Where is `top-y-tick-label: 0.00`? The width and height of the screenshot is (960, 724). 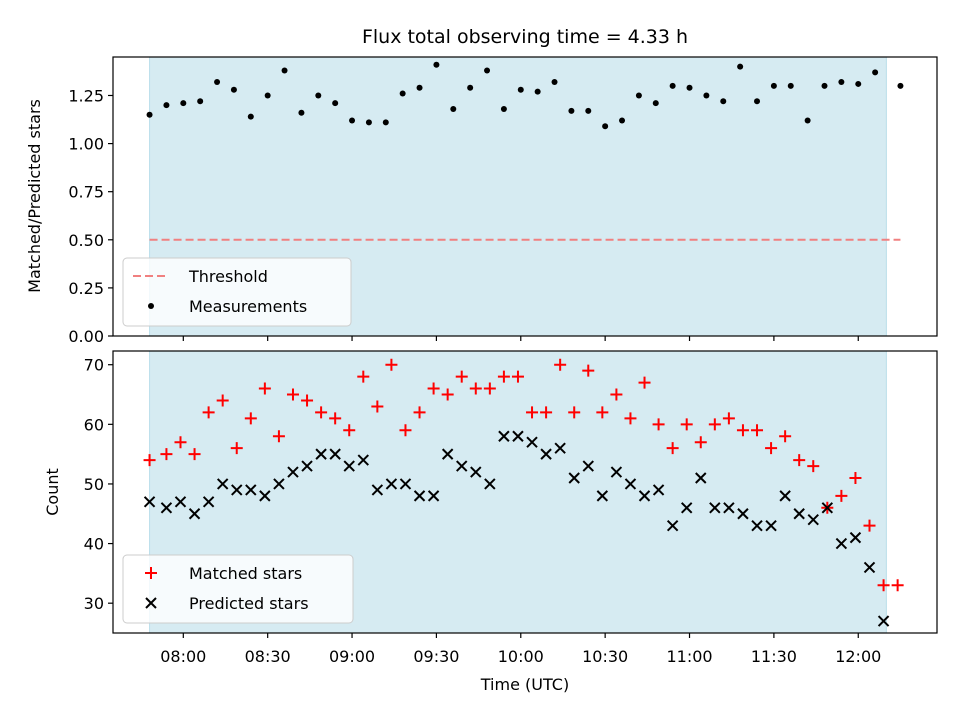
top-y-tick-label: 0.00 is located at coordinates (86, 336).